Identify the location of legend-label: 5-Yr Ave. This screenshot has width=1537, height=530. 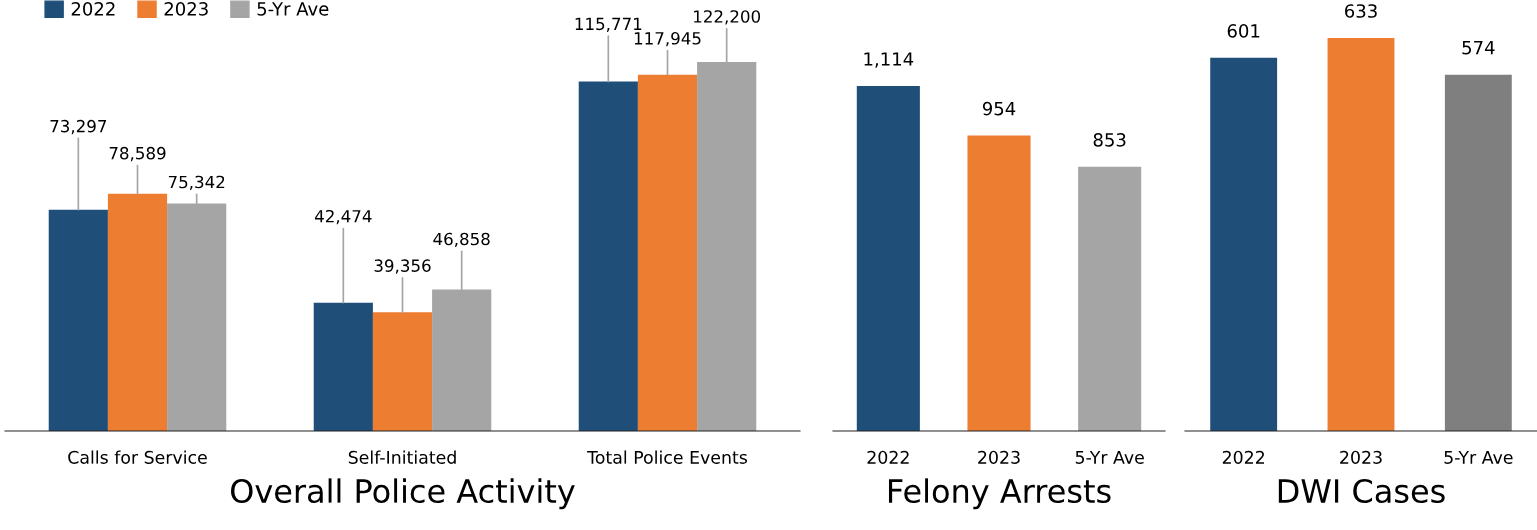
(293, 9).